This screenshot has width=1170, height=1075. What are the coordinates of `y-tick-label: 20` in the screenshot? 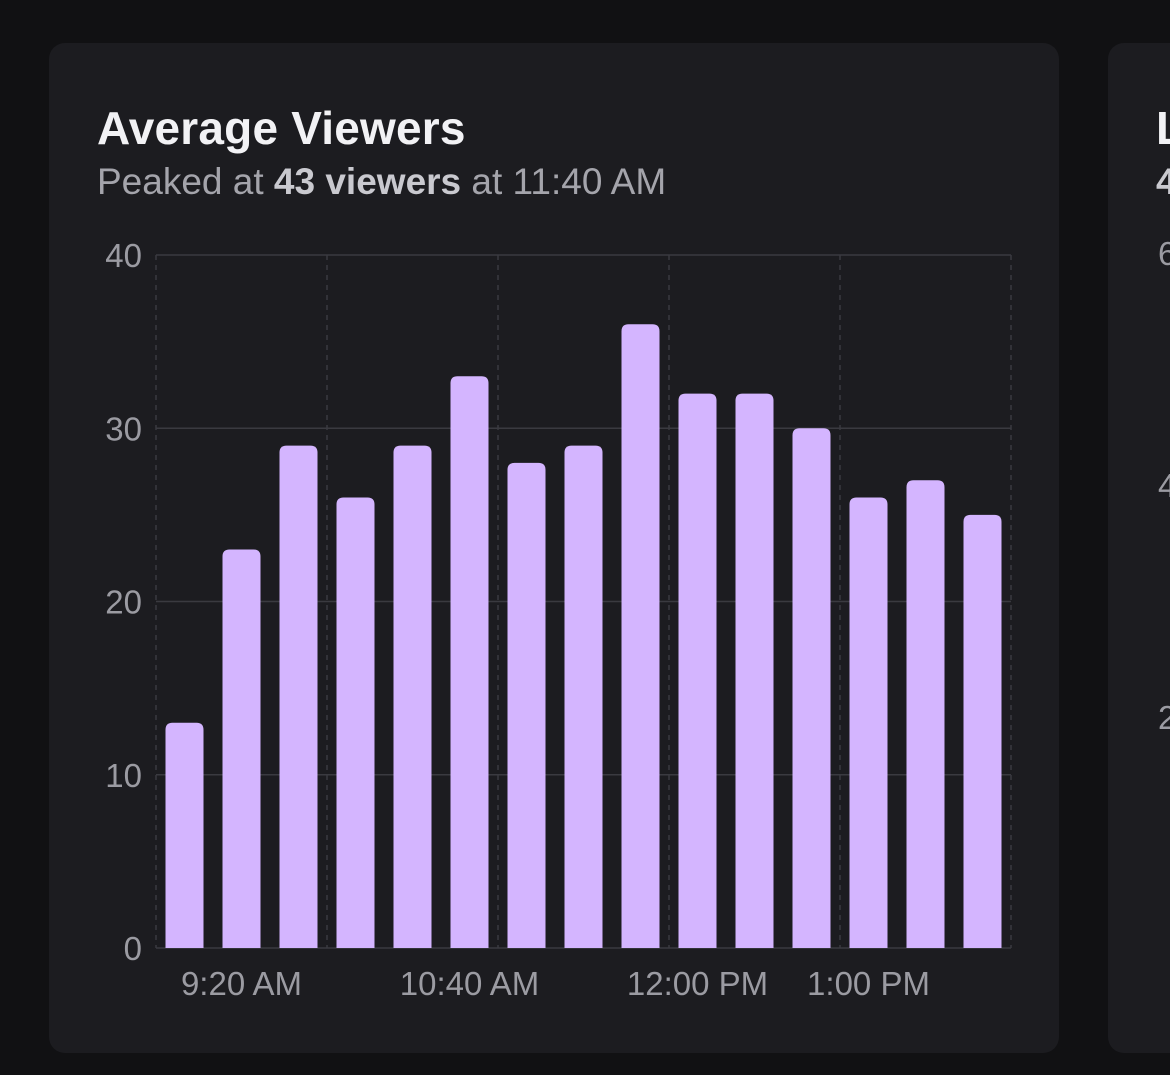 It's located at (123, 602).